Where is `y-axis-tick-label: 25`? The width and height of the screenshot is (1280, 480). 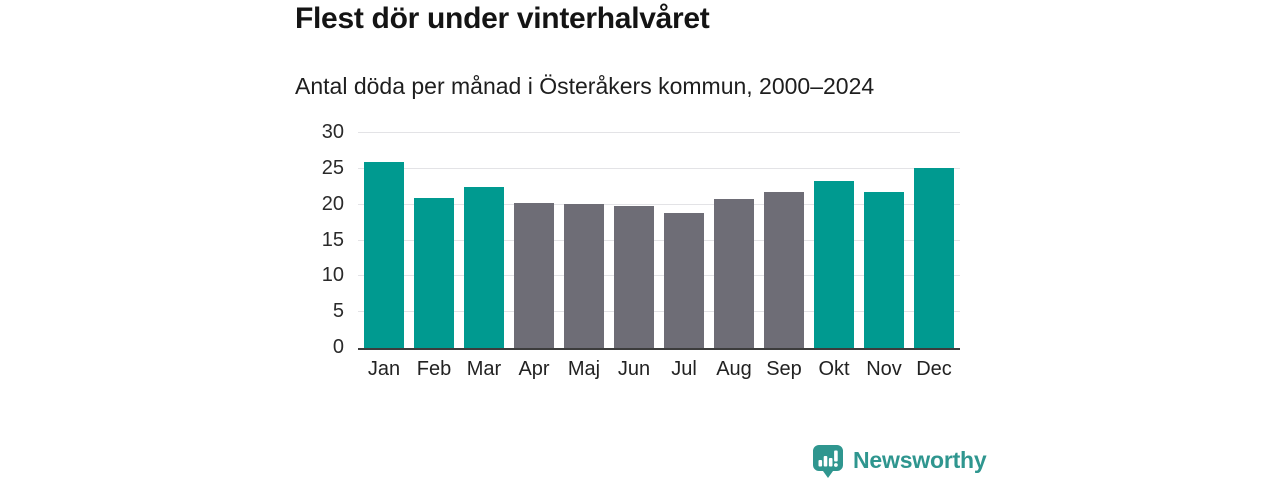
y-axis-tick-label: 25 is located at coordinates (332, 167).